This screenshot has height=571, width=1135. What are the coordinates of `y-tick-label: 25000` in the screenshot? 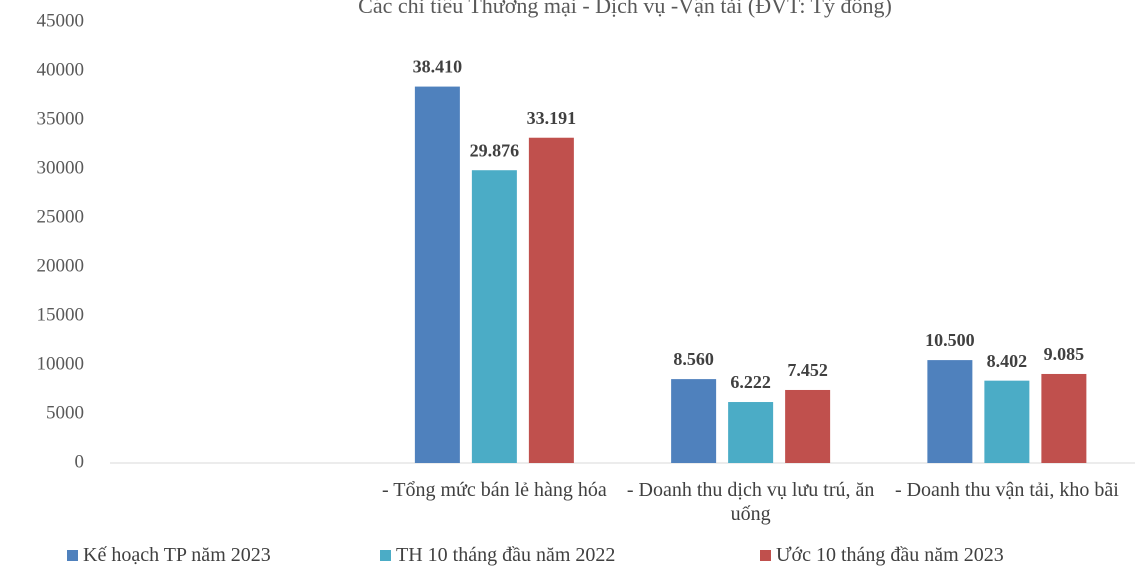 It's located at (61, 216).